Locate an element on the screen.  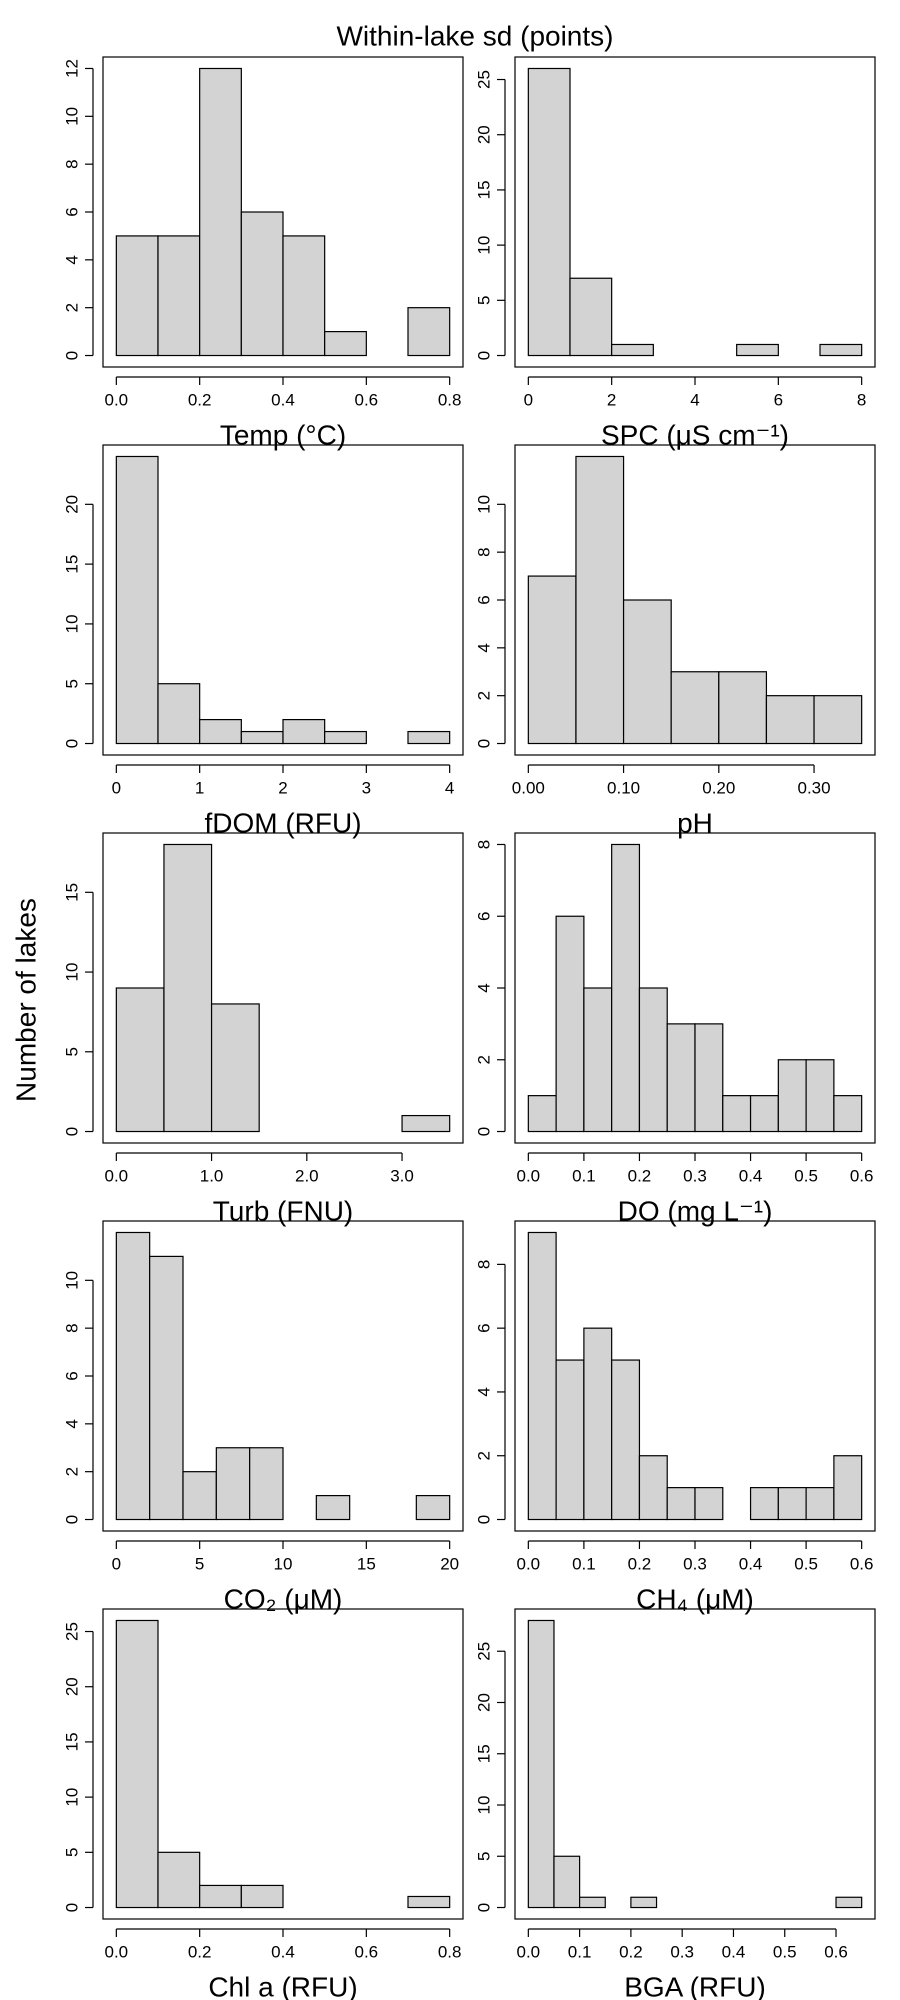
x-tick-label: 2 is located at coordinates (282, 787).